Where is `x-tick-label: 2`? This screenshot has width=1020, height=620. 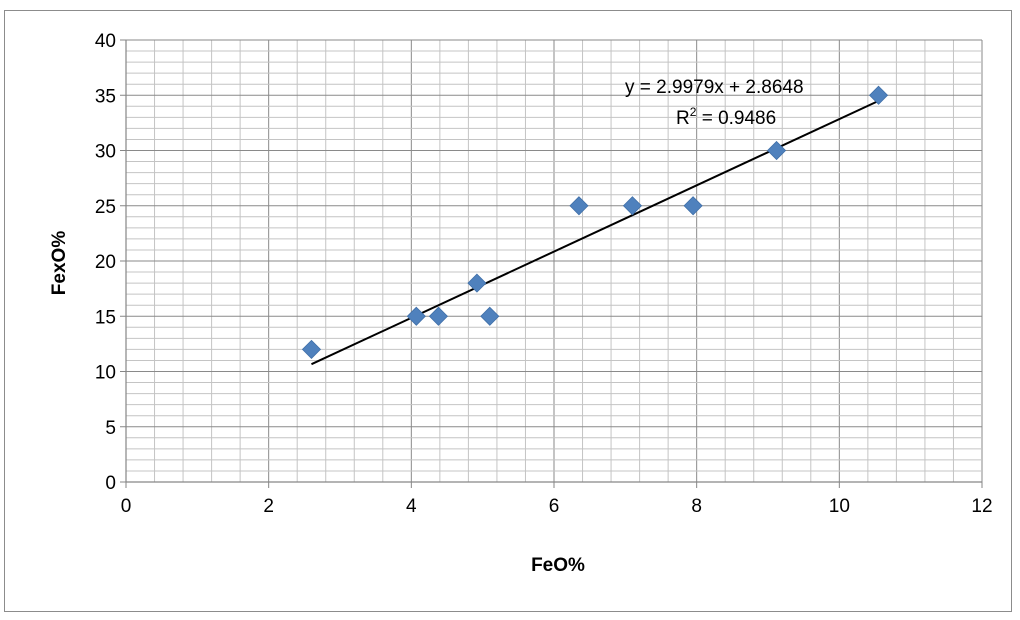 x-tick-label: 2 is located at coordinates (268, 506).